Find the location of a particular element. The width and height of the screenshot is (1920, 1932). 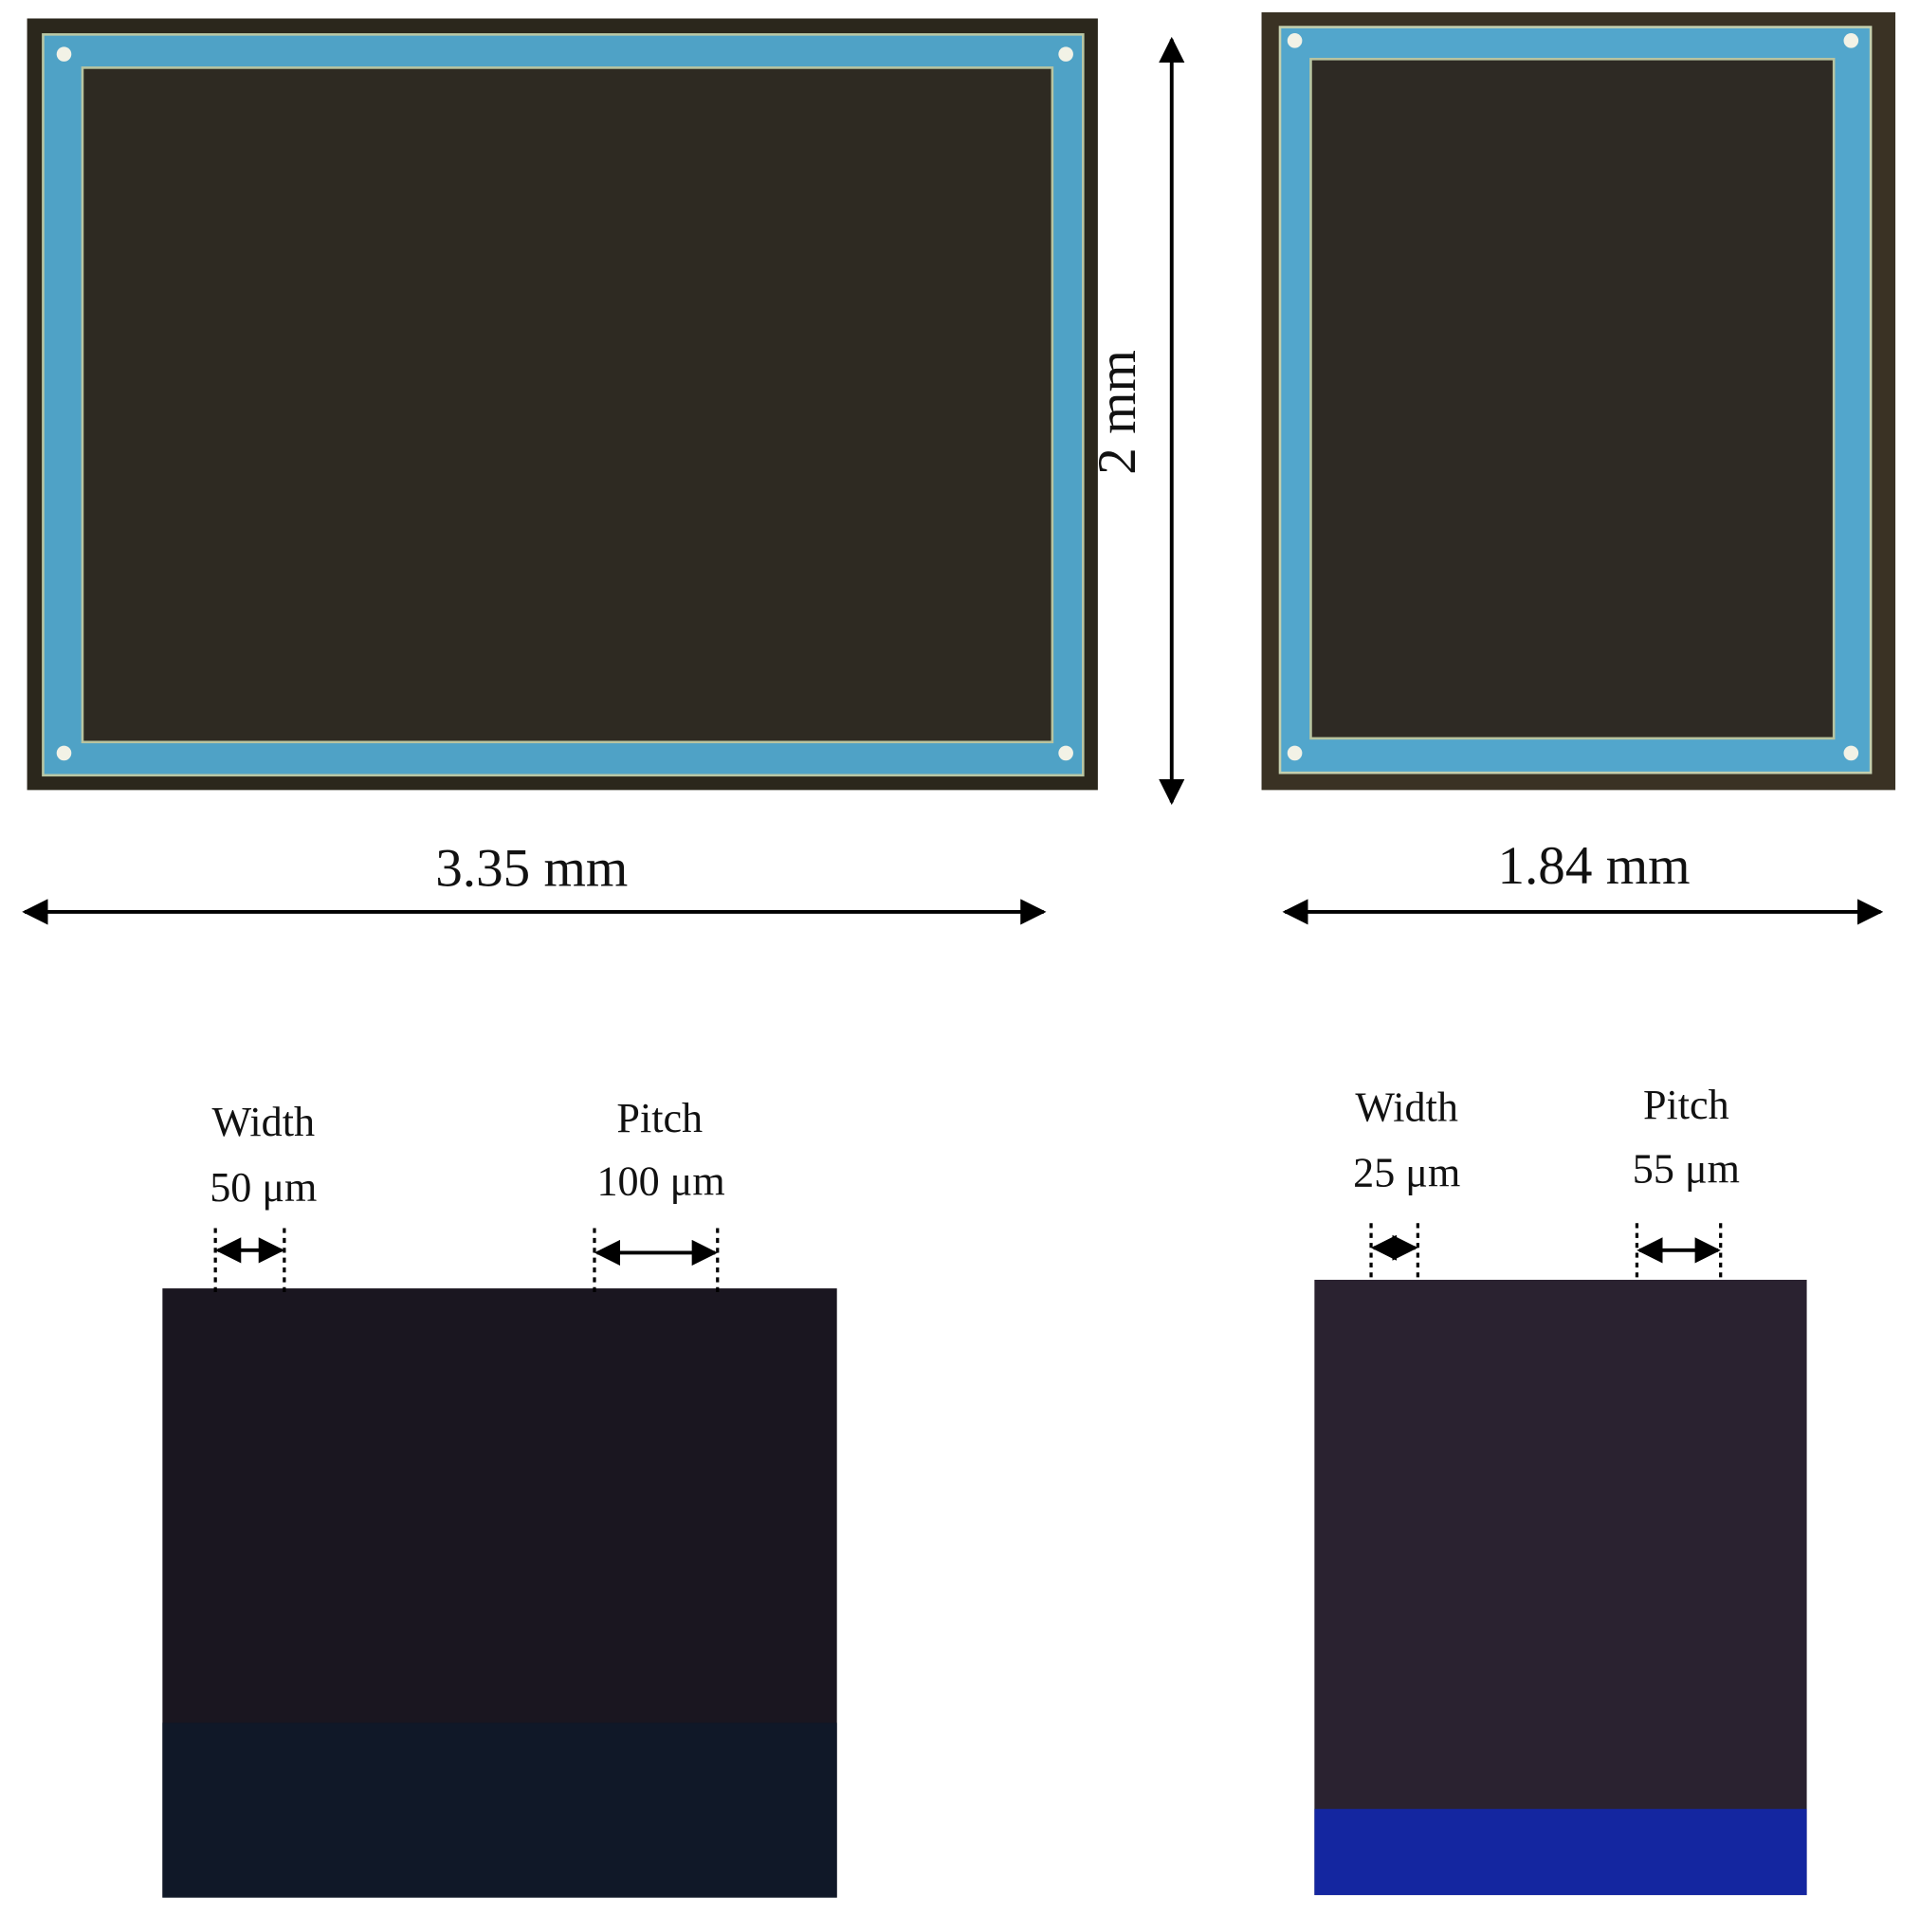

zoom-large is located at coordinates (499, 1593).